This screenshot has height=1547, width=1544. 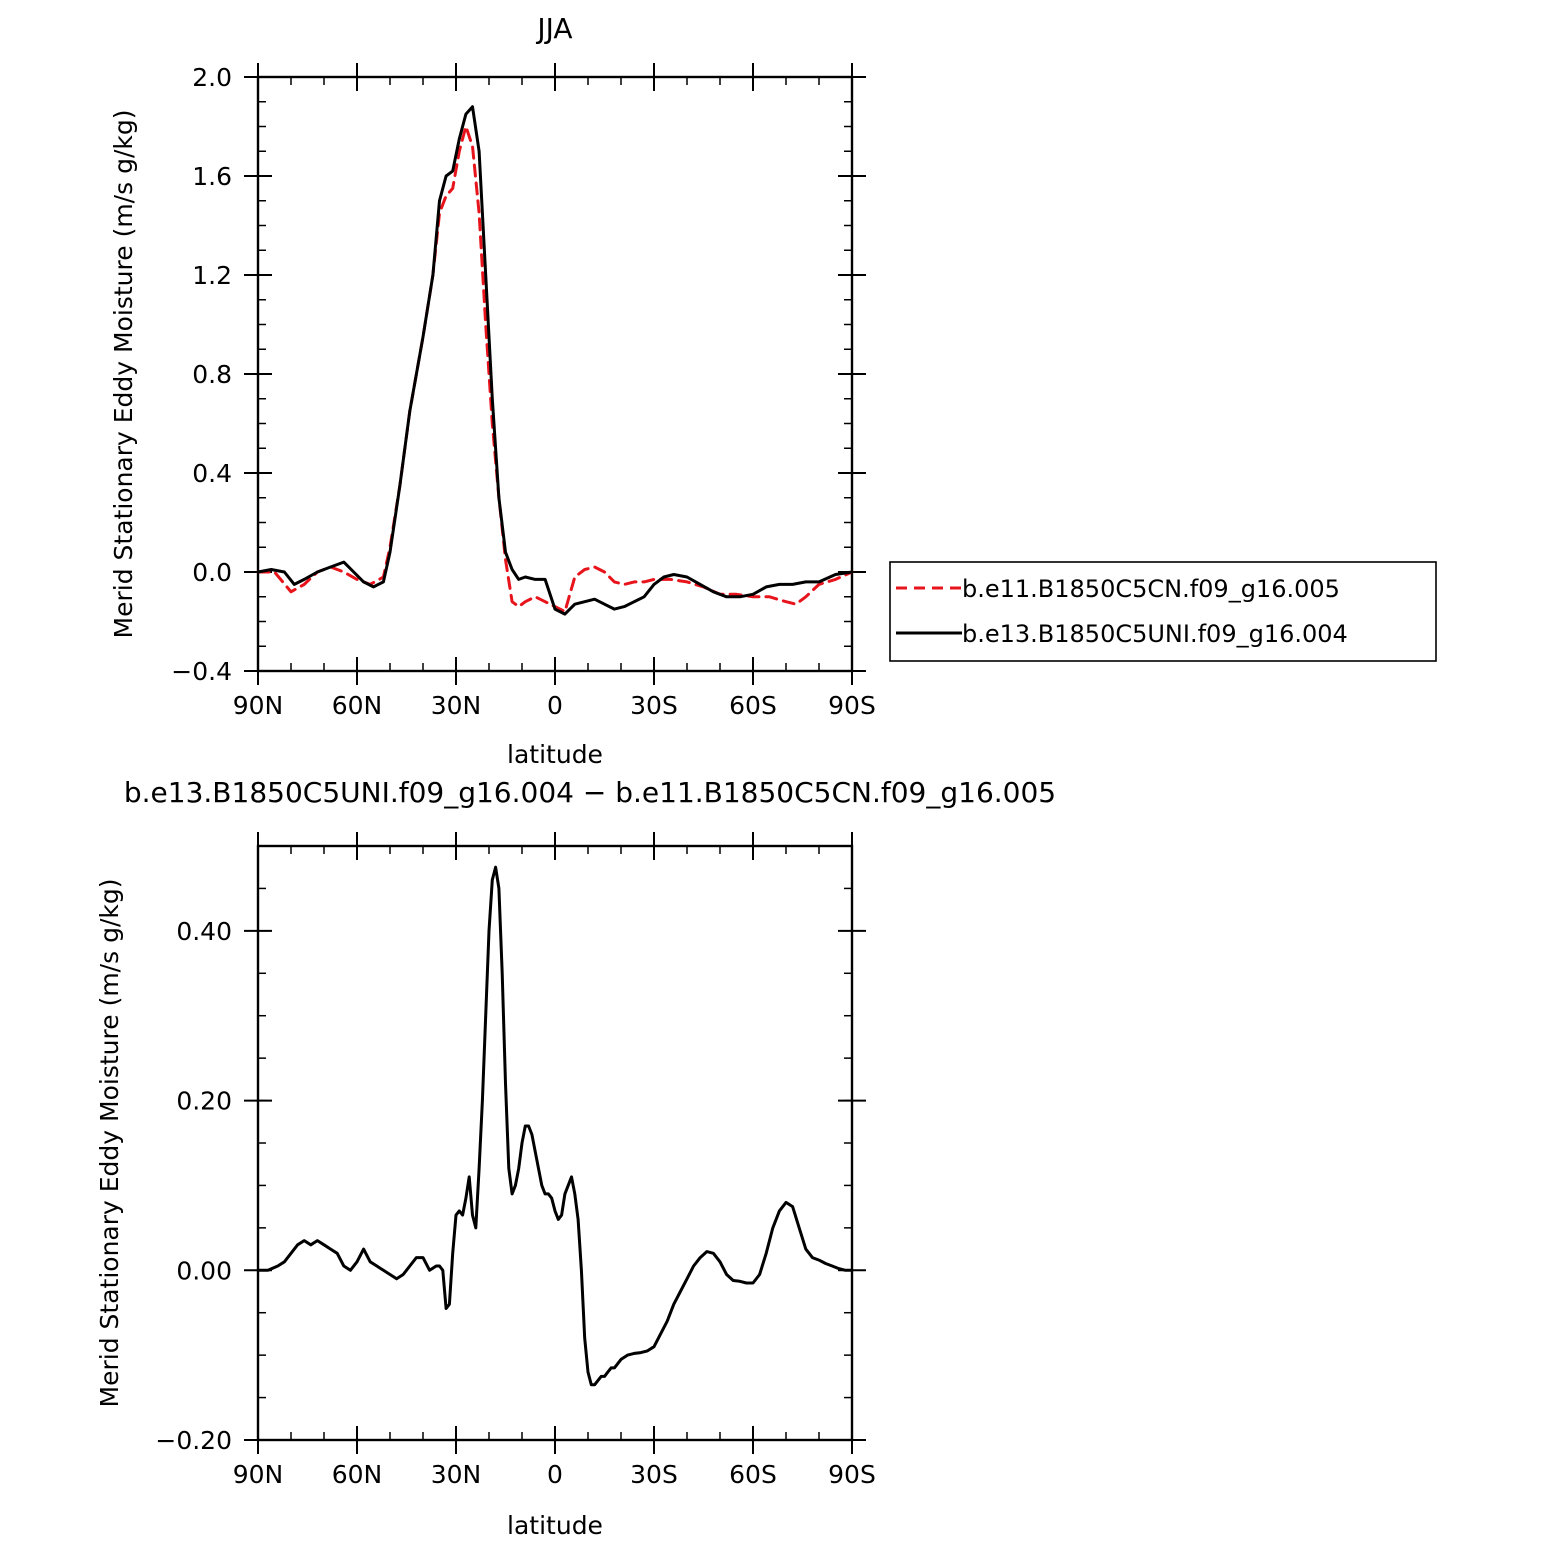 I want to click on legend-box, so click(x=1163, y=611).